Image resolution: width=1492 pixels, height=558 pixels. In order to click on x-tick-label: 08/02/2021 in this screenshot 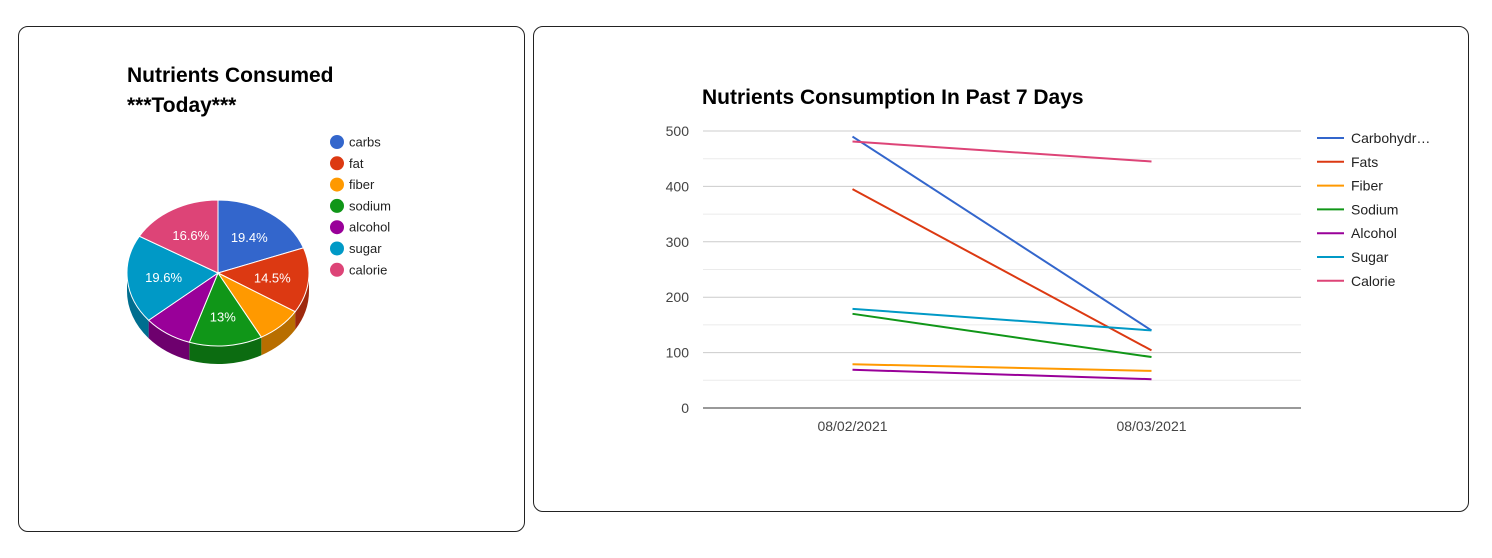, I will do `click(852, 426)`.